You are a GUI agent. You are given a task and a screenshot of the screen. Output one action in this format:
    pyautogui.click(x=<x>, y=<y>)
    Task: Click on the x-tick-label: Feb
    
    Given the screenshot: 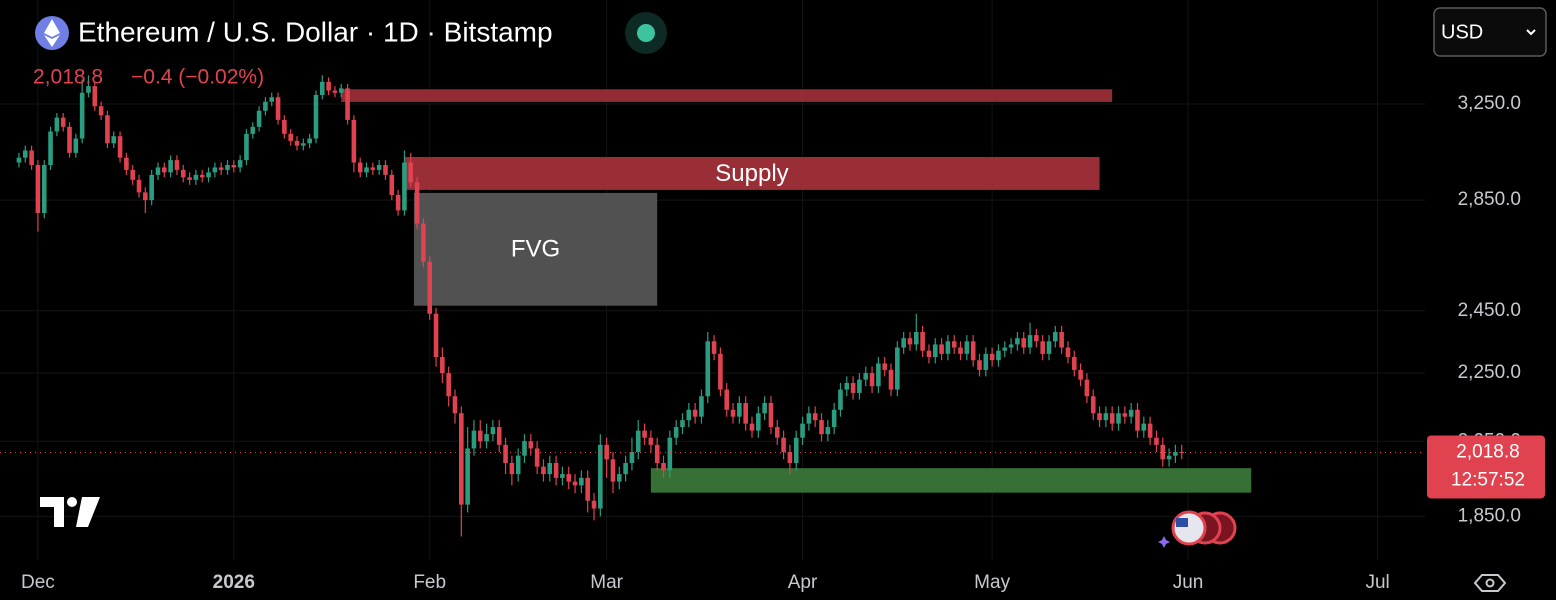 What is the action you would take?
    pyautogui.click(x=429, y=582)
    